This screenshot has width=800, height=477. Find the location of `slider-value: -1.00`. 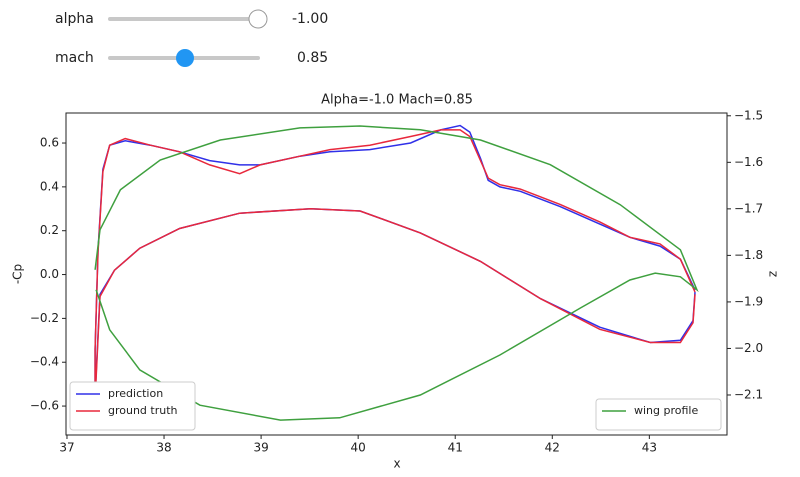

slider-value: -1.00 is located at coordinates (310, 19).